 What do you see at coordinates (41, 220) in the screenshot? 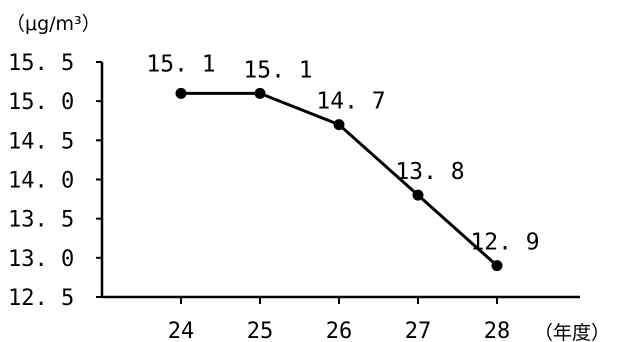
I see `y-tick-label: 13. 5` at bounding box center [41, 220].